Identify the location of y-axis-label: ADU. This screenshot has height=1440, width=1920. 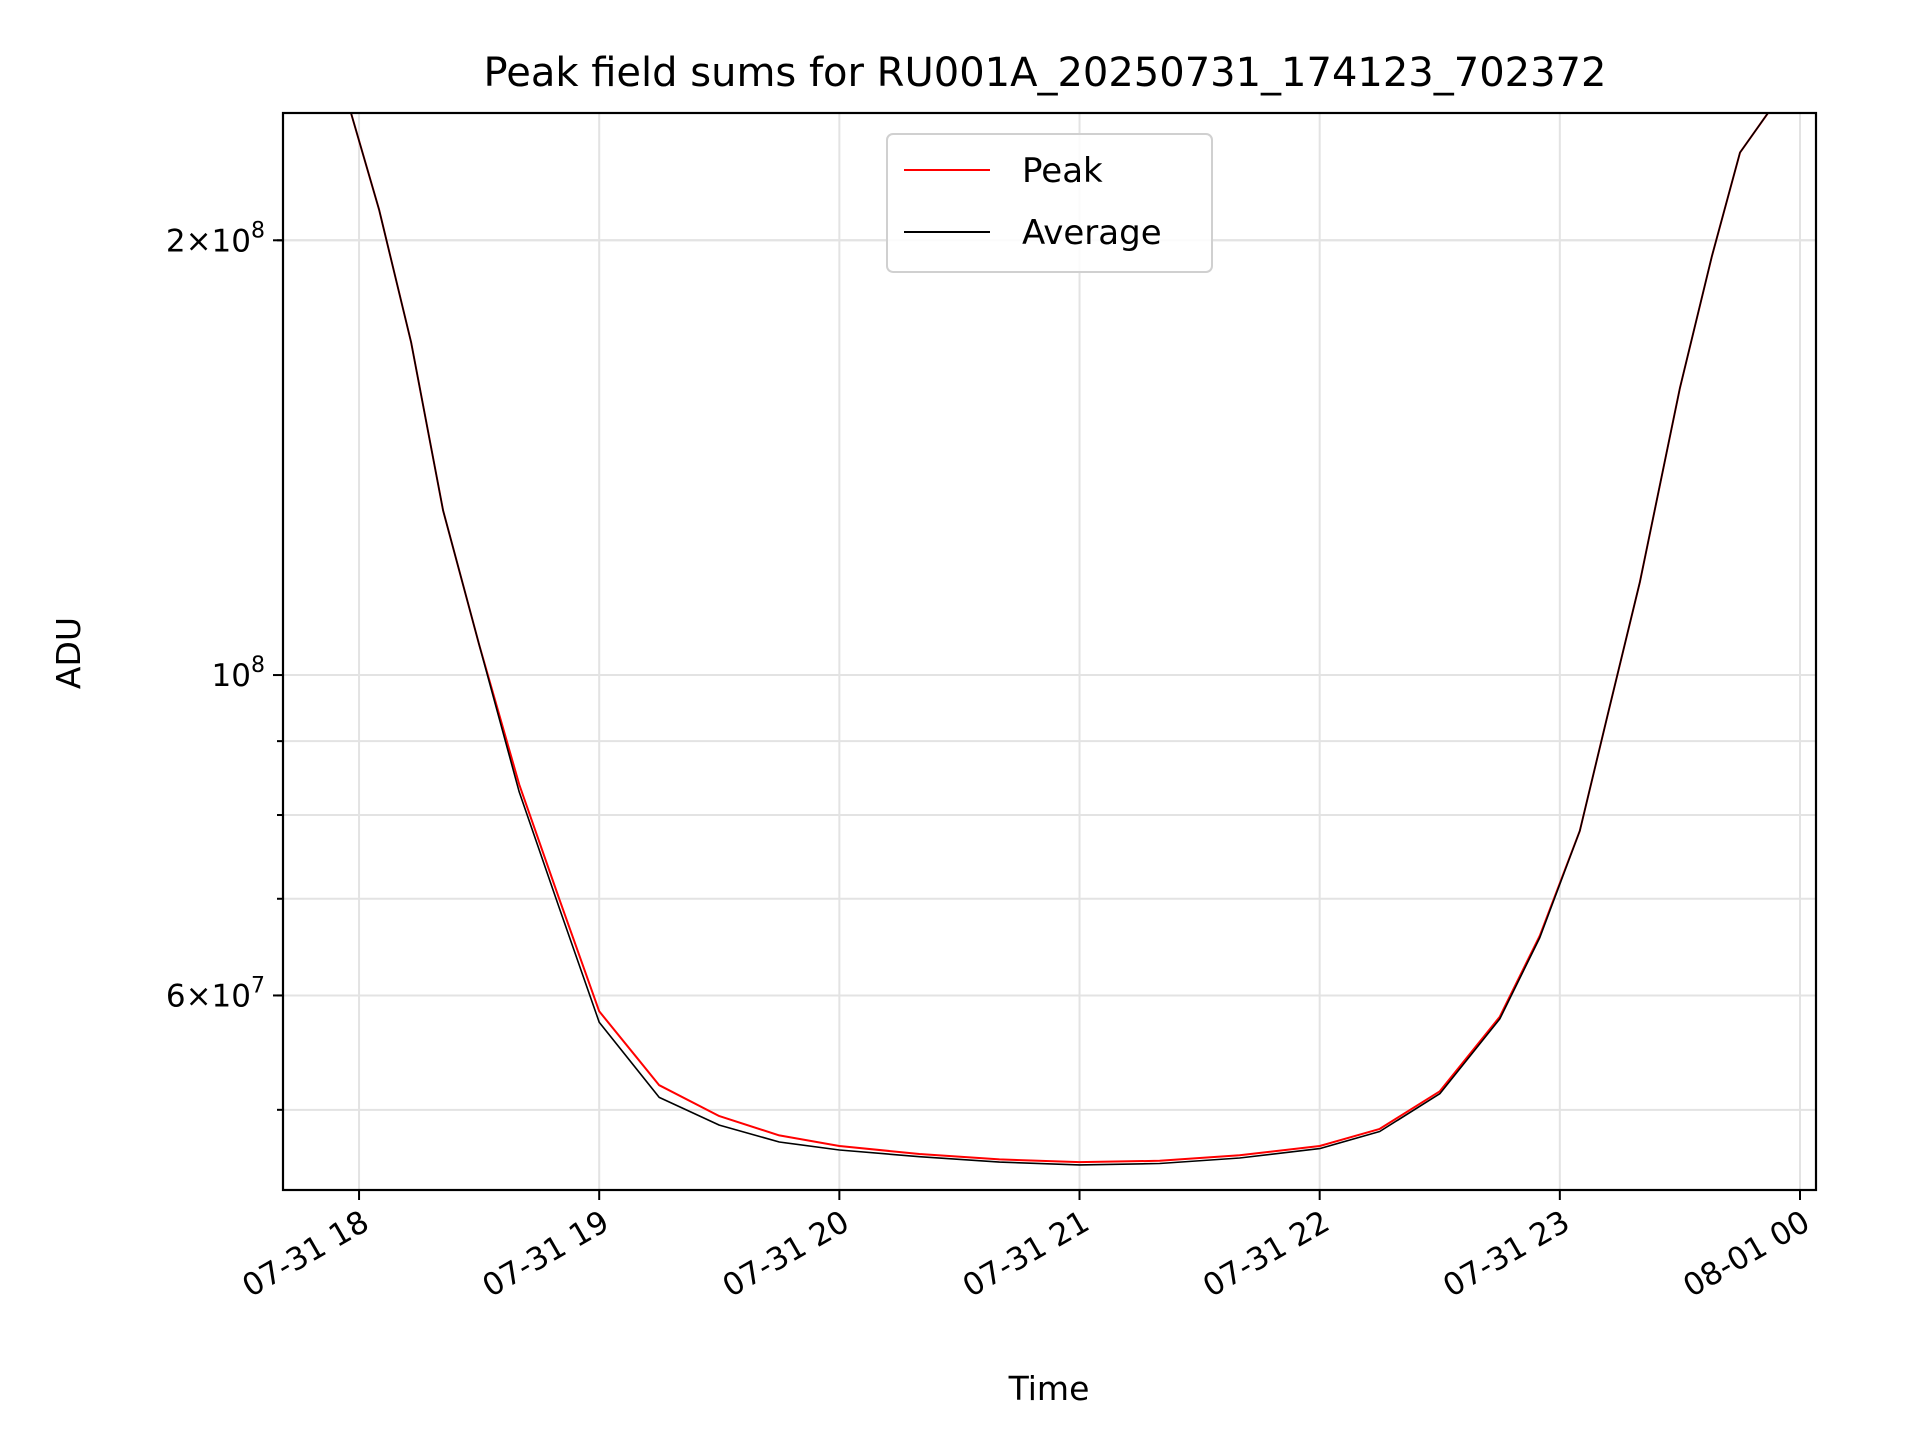
(68, 653).